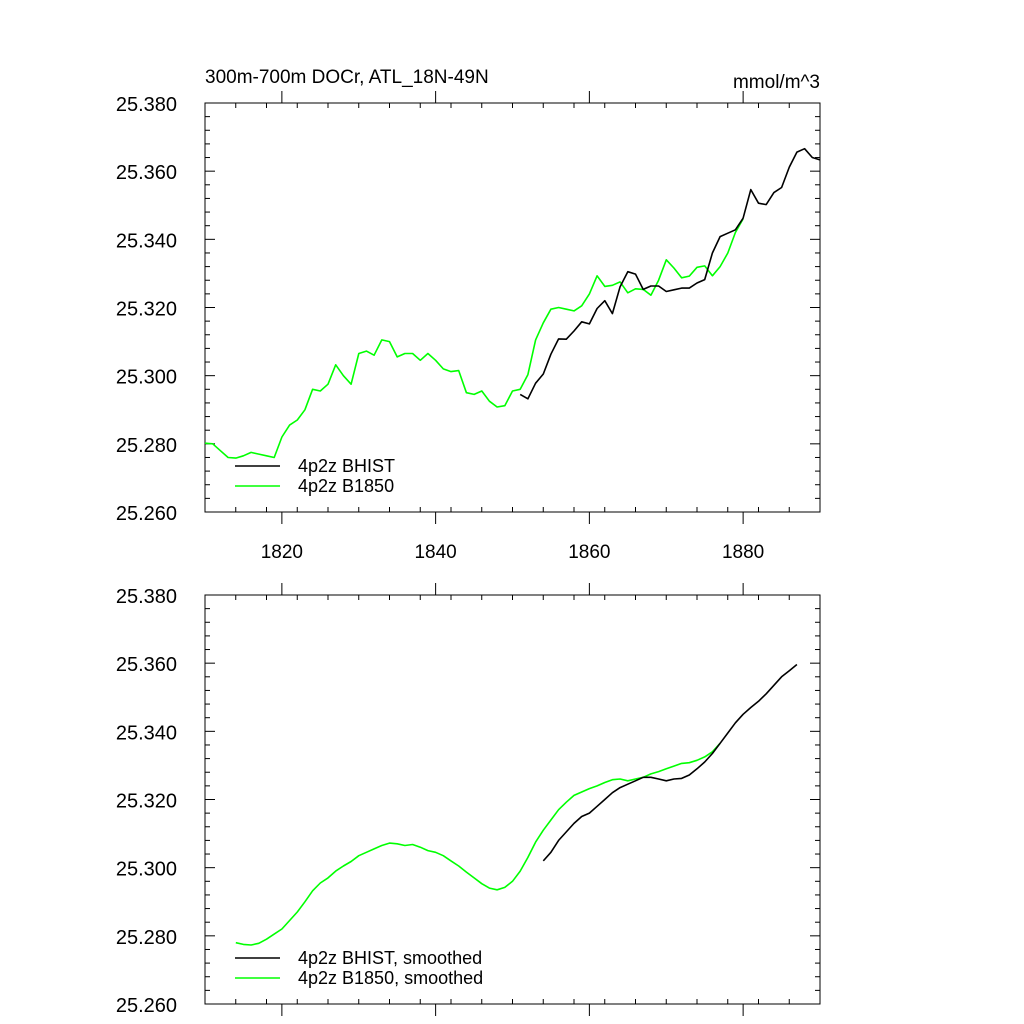  I want to click on chart-title: 300m-700m DOCr, ATL_18N-49N, so click(347, 77).